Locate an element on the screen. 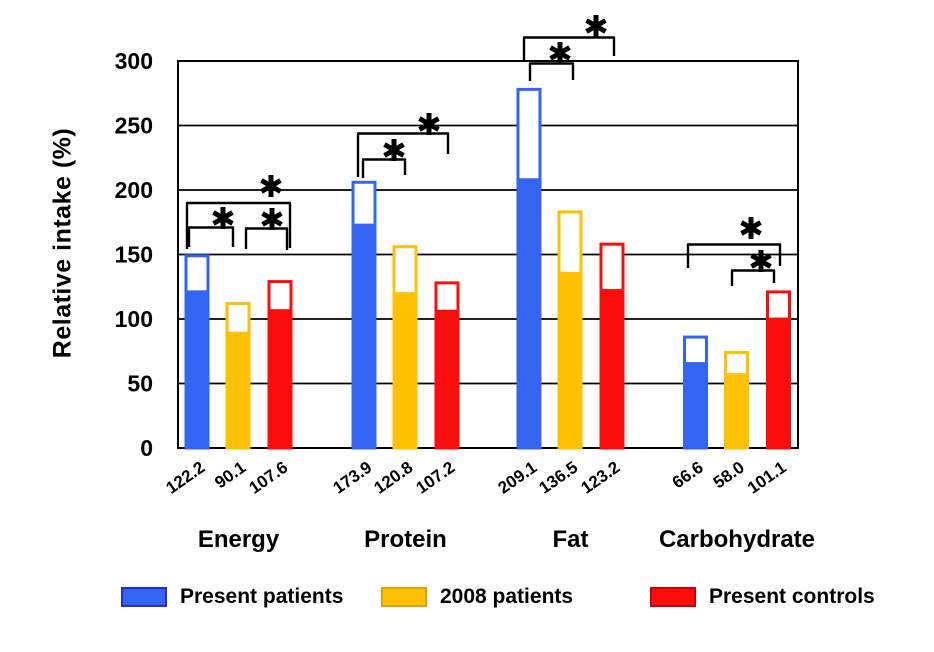 Image resolution: width=934 pixels, height=652 pixels. bar-value-label-136.5: 136.5 is located at coordinates (559, 478).